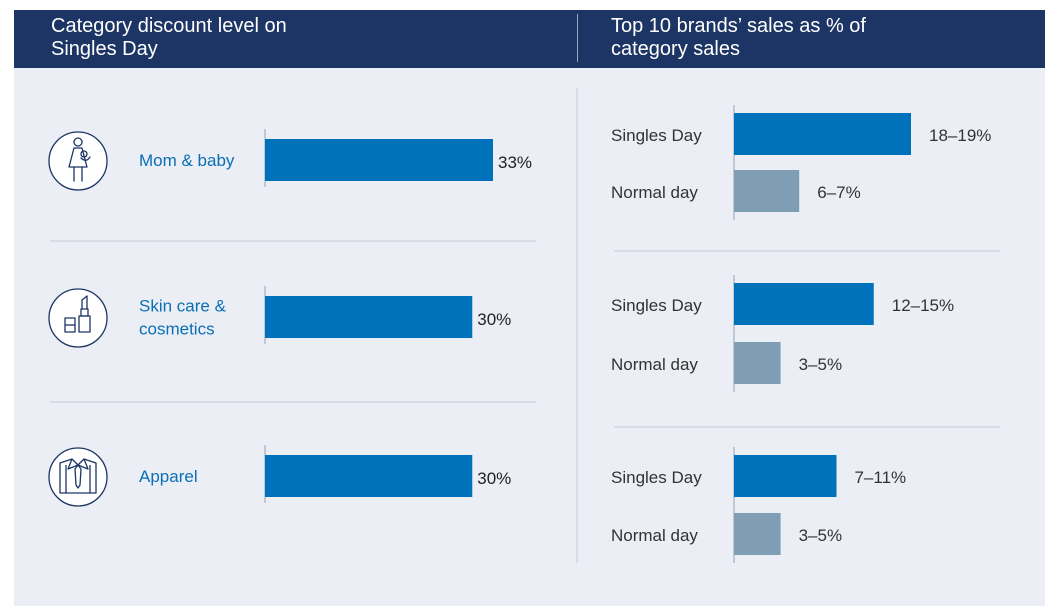 Image resolution: width=1059 pixels, height=615 pixels. What do you see at coordinates (801, 162) in the screenshot?
I see `brand-share-group: Singles Day 18–19% Normal day 6–7%` at bounding box center [801, 162].